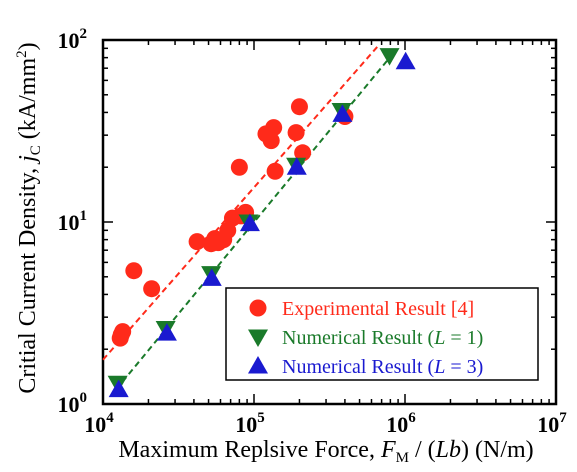 The width and height of the screenshot is (577, 472). I want to click on x-axis-title-rest1: / (, so click(422, 450).